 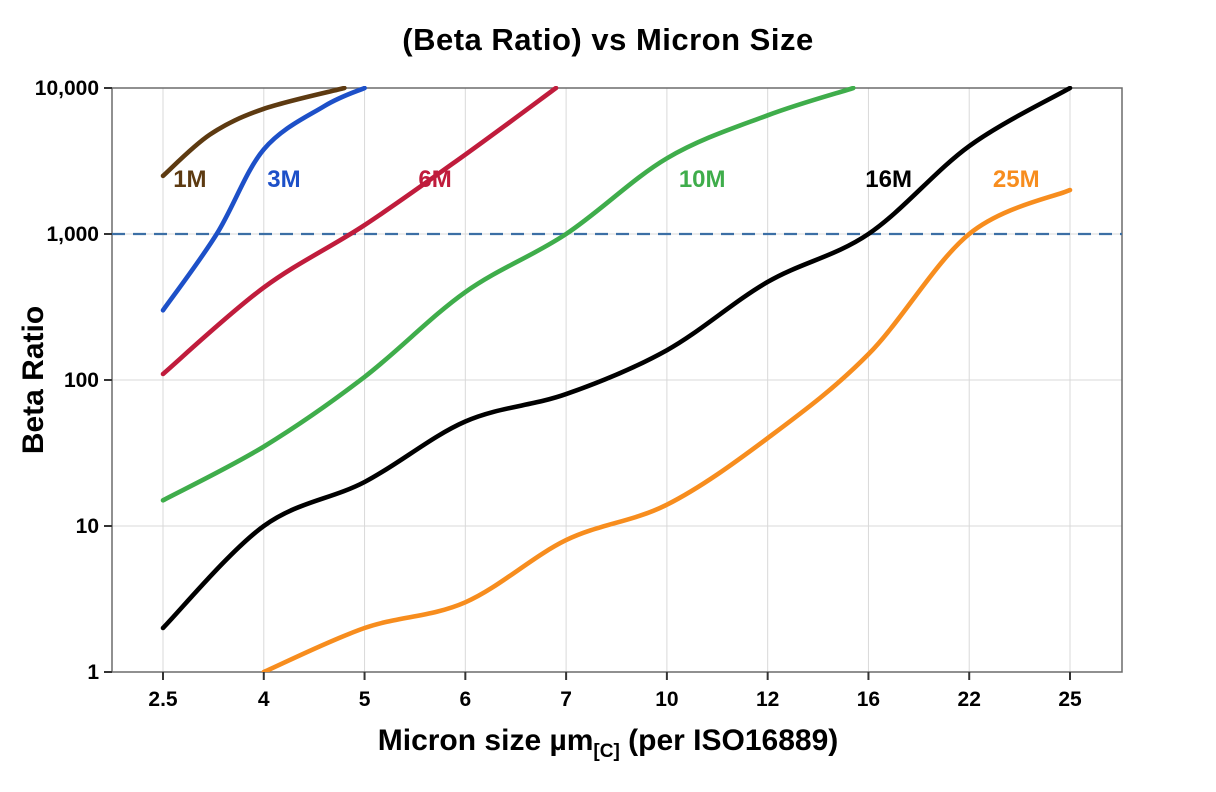 What do you see at coordinates (1070, 699) in the screenshot?
I see `x-tick-label: 25` at bounding box center [1070, 699].